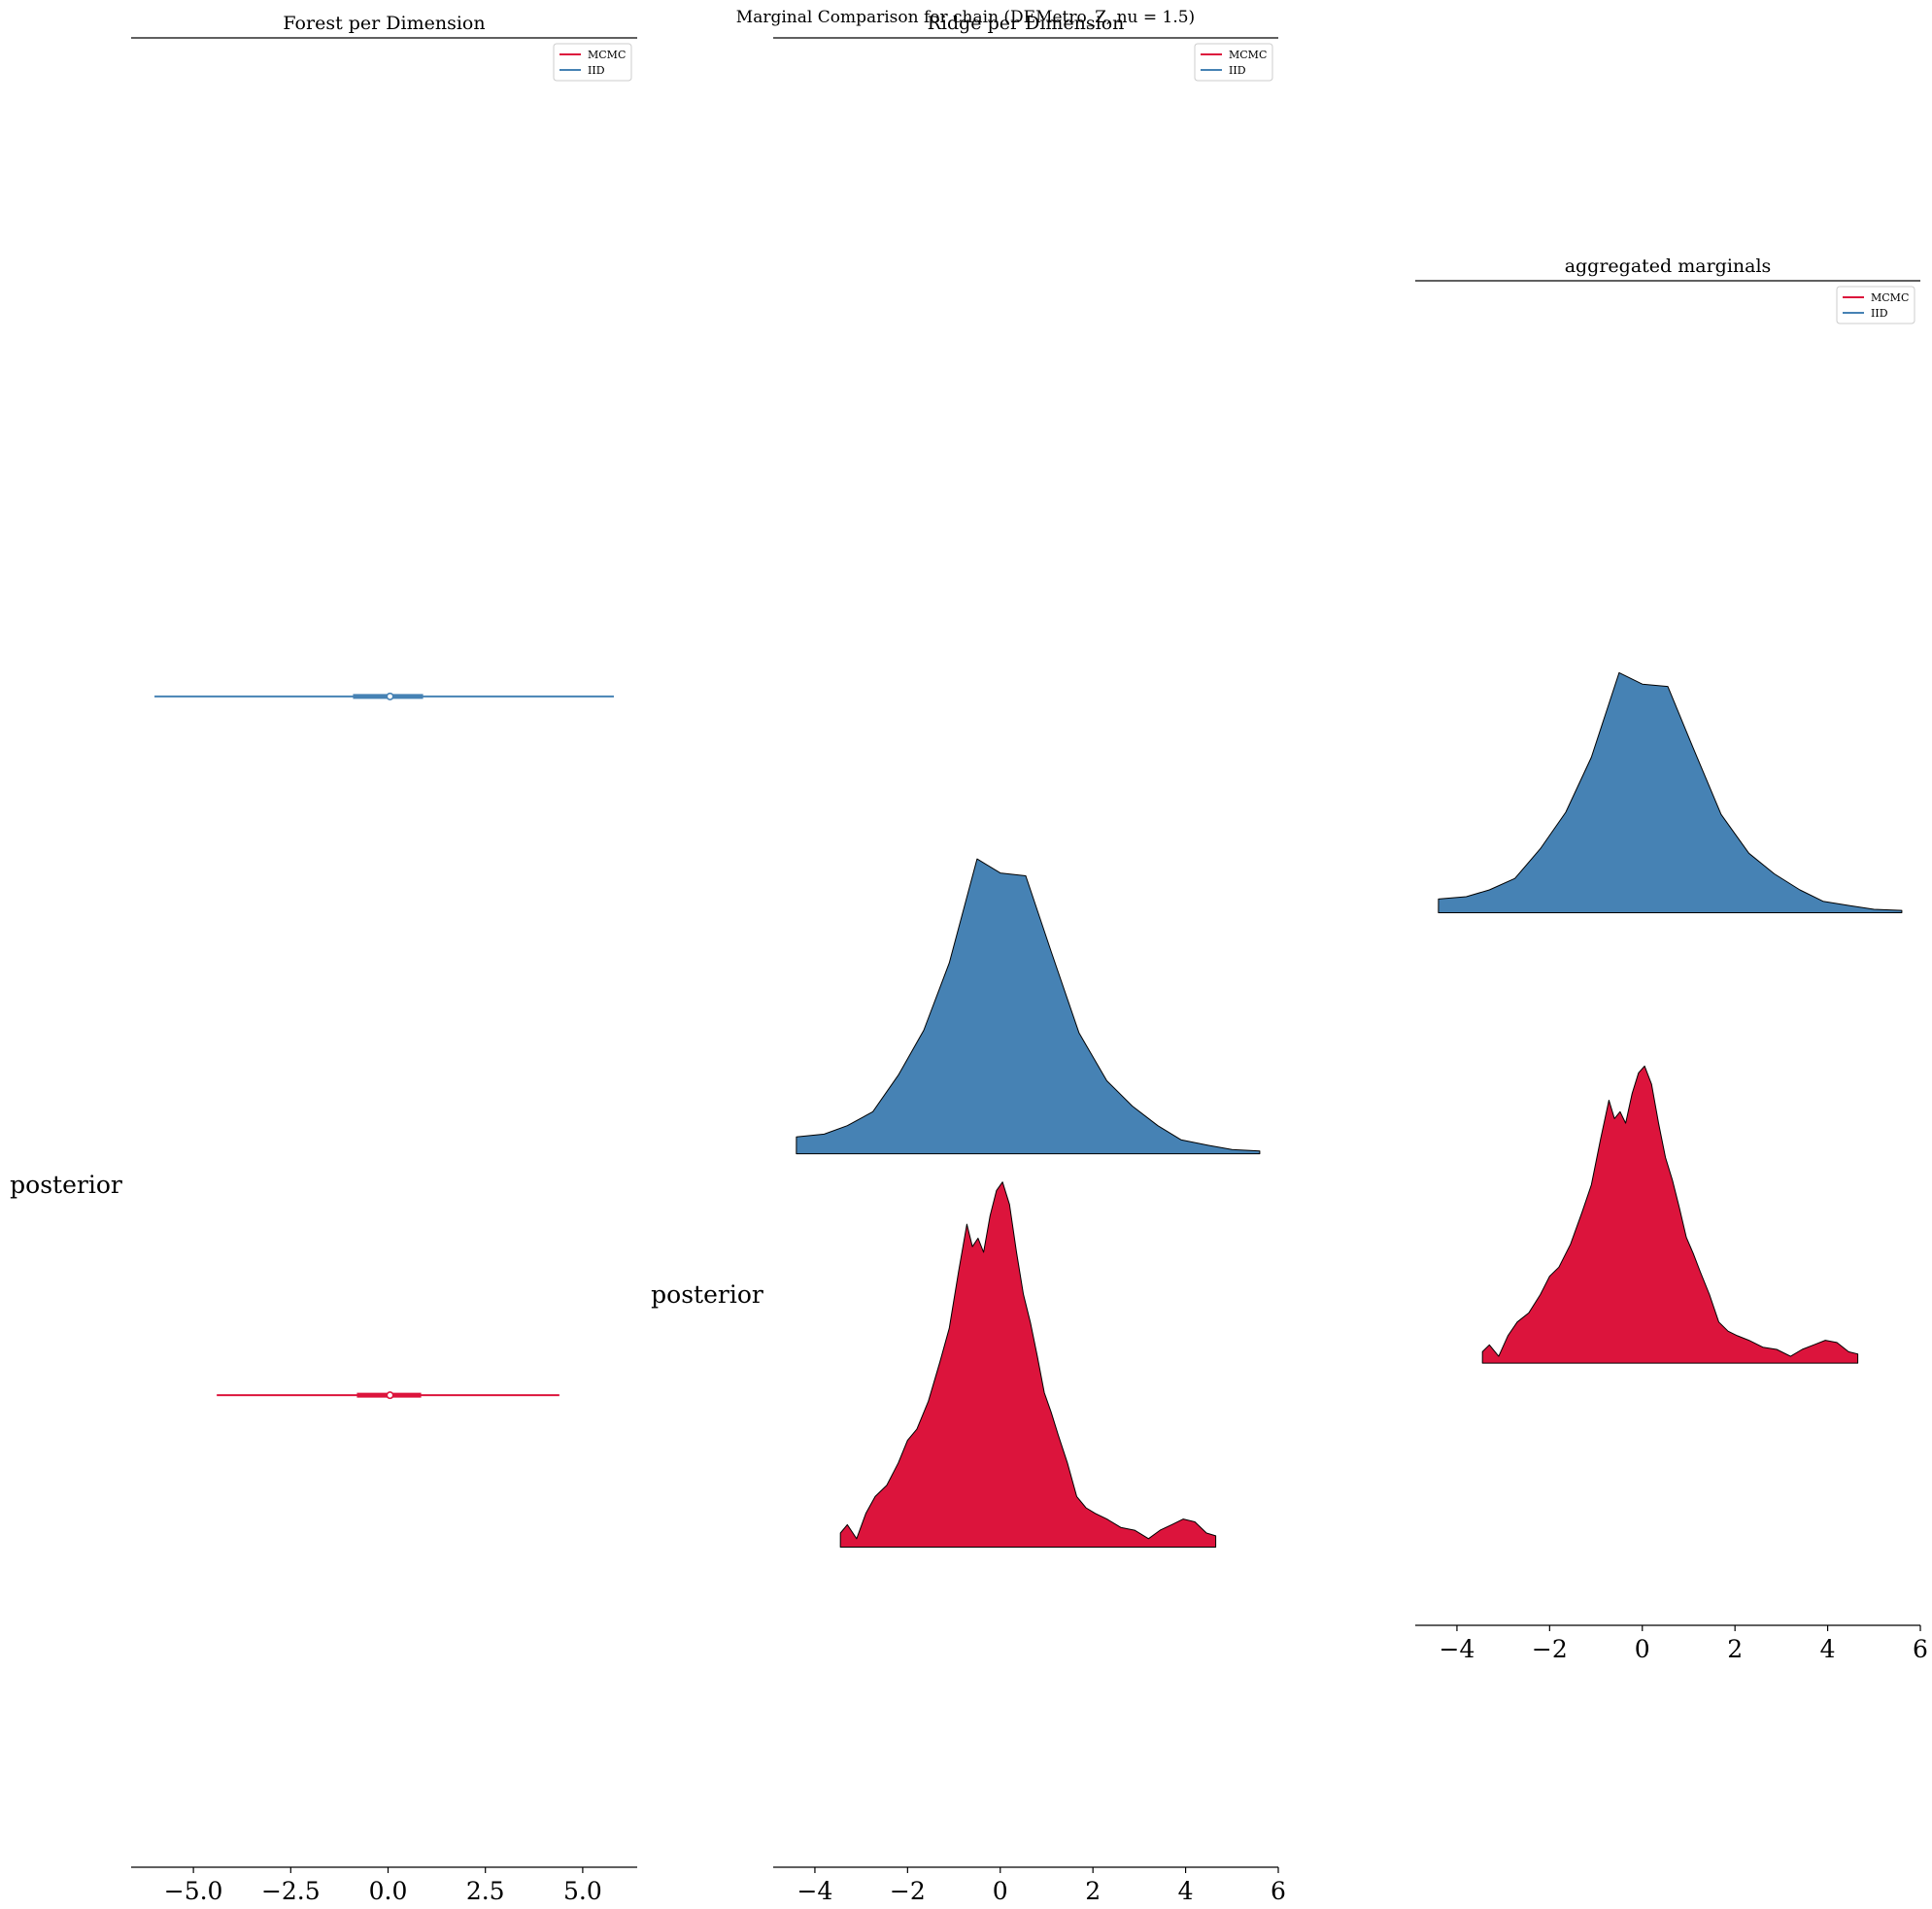 The width and height of the screenshot is (1932, 1909). Describe the element at coordinates (1668, 266) in the screenshot. I see `panel-title: aggregated marginals` at that location.